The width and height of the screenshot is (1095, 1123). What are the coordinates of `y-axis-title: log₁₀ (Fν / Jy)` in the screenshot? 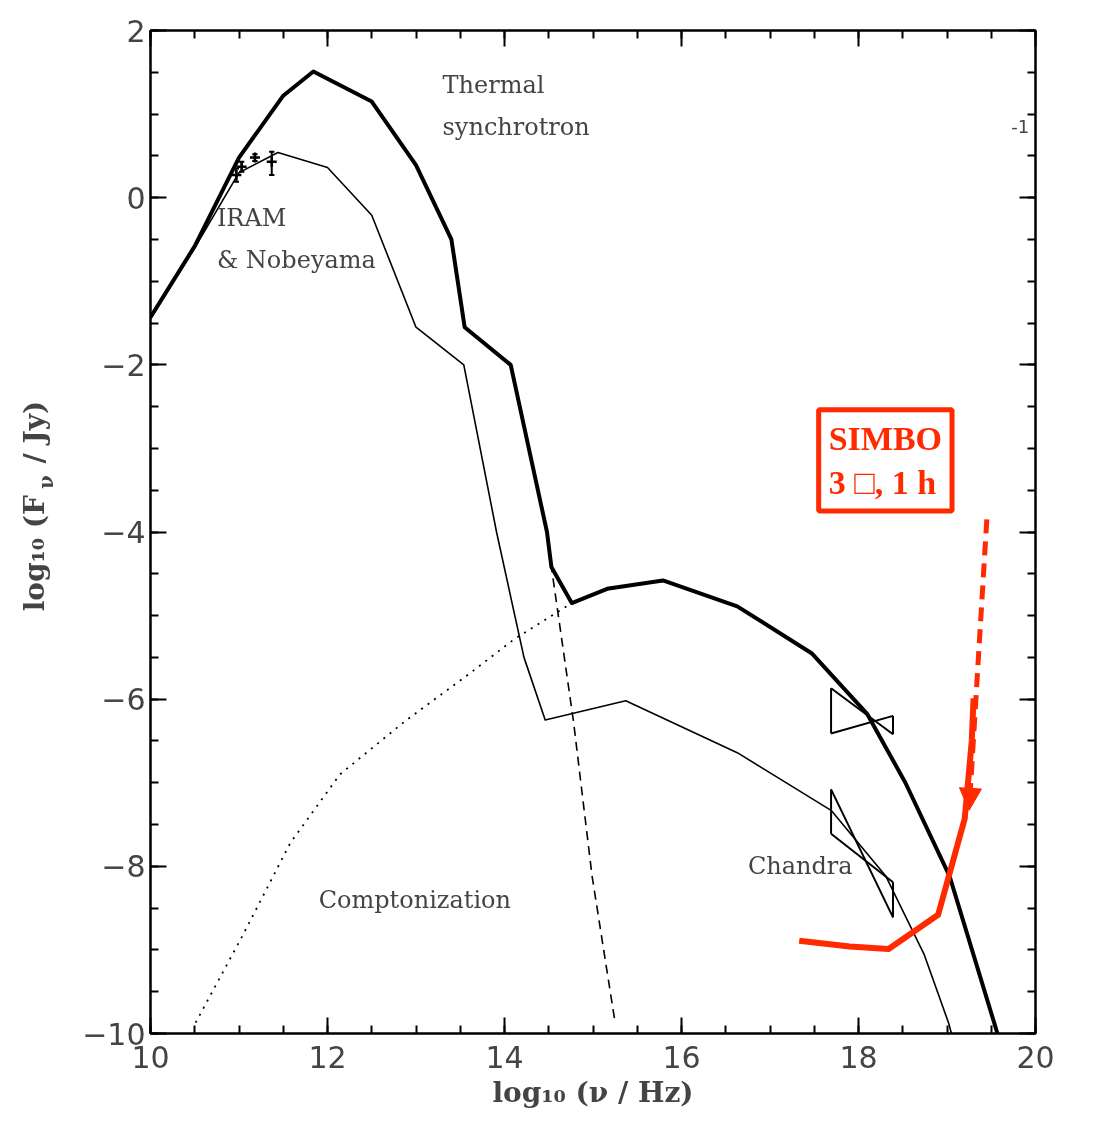 It's located at (37, 506).